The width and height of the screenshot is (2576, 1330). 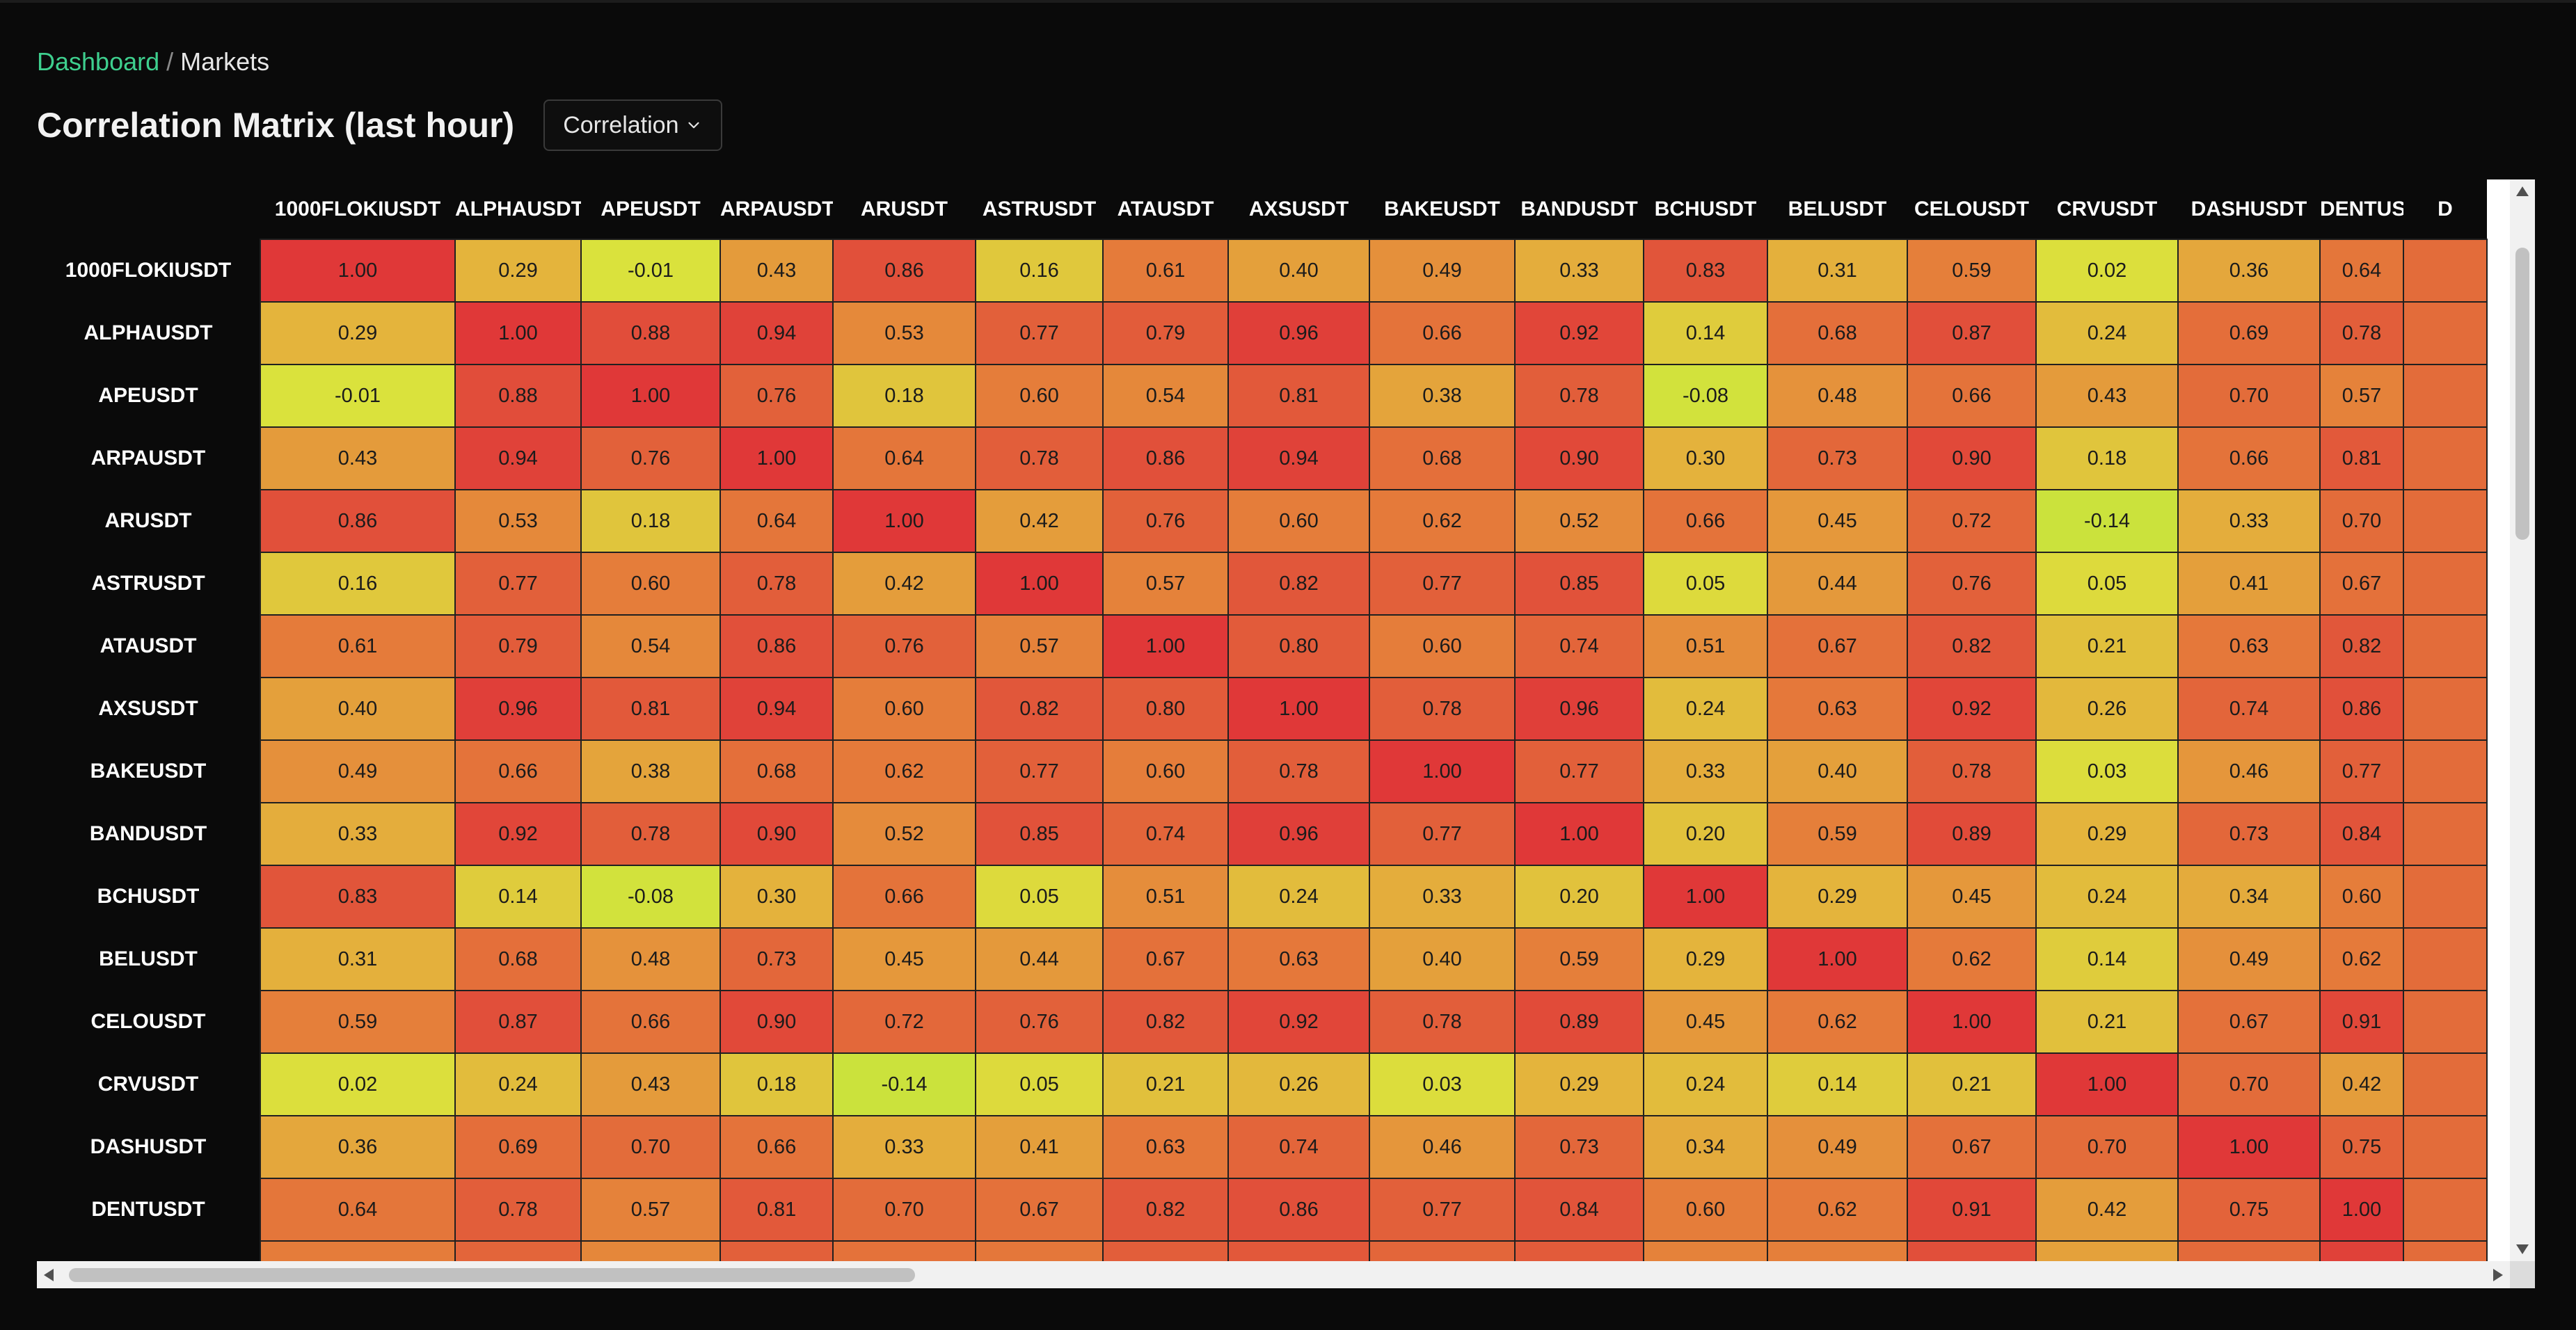 I want to click on matrix-cell: 0.88, so click(x=650, y=333).